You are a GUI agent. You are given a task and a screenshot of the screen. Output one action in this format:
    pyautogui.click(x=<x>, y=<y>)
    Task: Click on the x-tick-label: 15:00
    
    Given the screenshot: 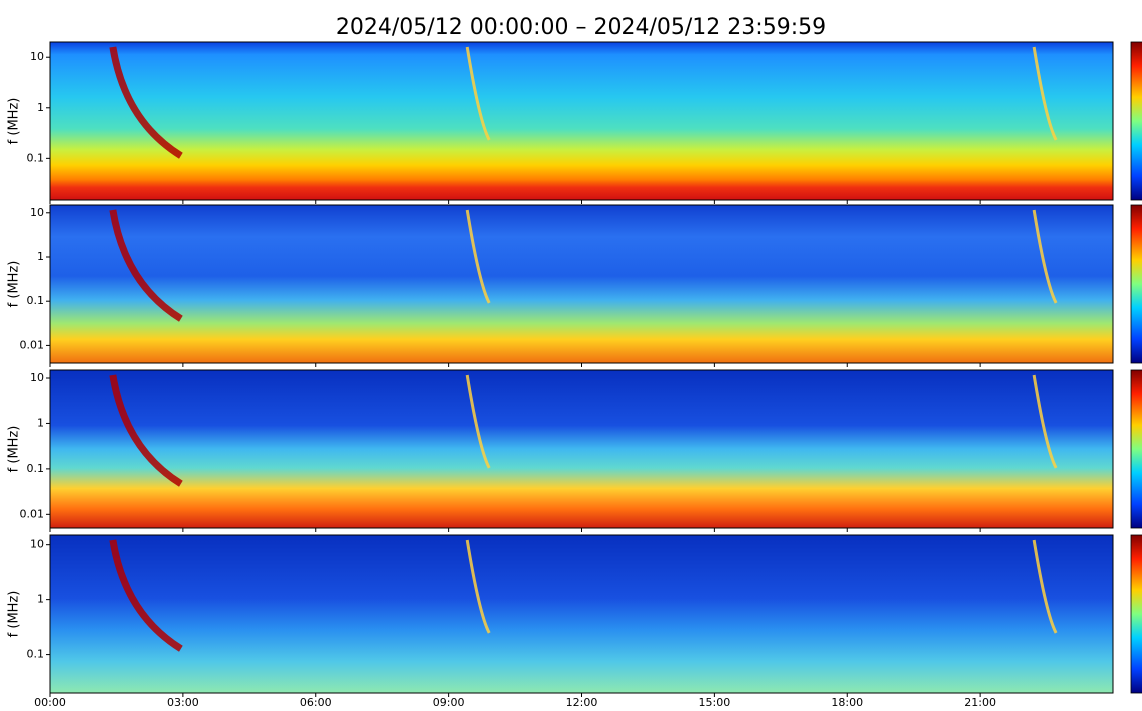 What is the action you would take?
    pyautogui.click(x=715, y=701)
    